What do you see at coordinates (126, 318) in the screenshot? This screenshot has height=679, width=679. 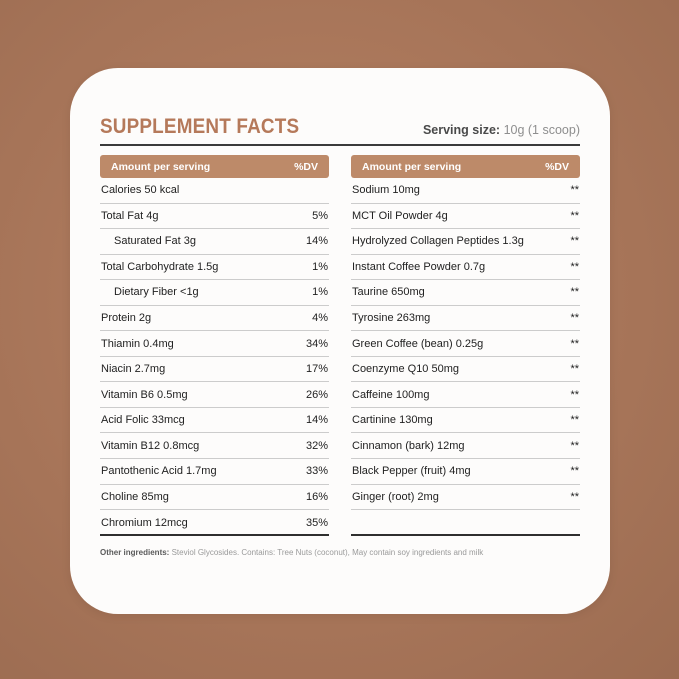 I see `nutrient-label: Protein 2g` at bounding box center [126, 318].